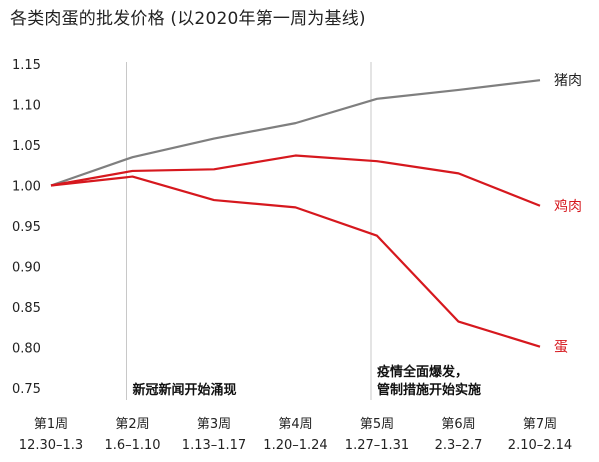  What do you see at coordinates (295, 445) in the screenshot?
I see `x-tick-range: 1.20–1.24` at bounding box center [295, 445].